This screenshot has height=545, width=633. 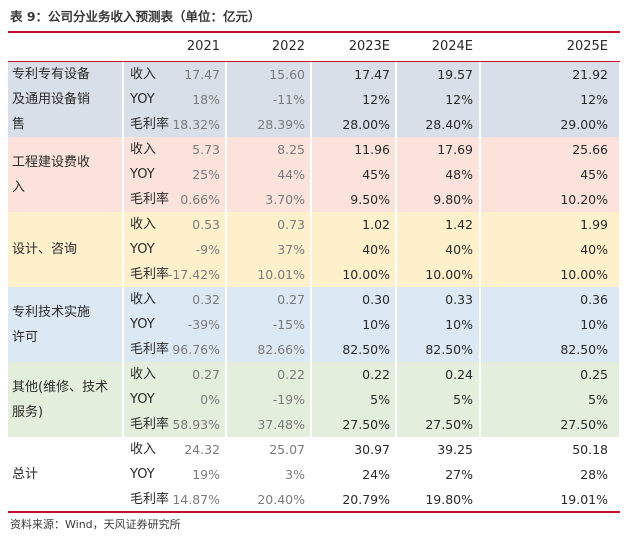 What do you see at coordinates (51, 174) in the screenshot?
I see `segment-name-label: 工程建设费收 入` at bounding box center [51, 174].